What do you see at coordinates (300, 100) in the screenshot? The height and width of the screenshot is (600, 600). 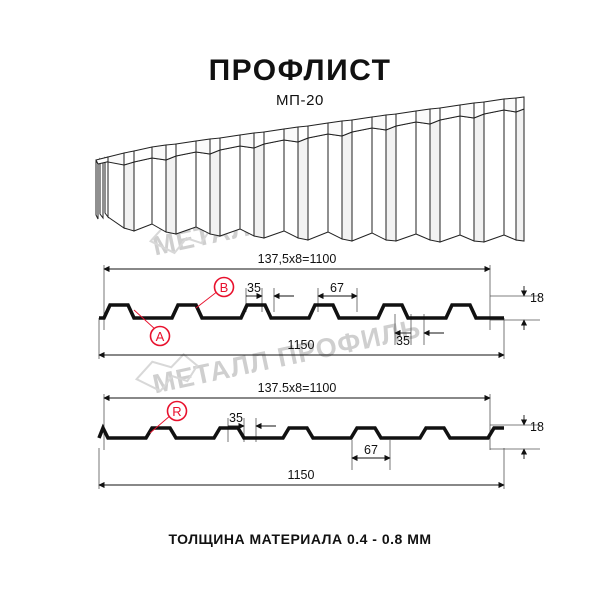 I see `model-subtitle: МП-20` at bounding box center [300, 100].